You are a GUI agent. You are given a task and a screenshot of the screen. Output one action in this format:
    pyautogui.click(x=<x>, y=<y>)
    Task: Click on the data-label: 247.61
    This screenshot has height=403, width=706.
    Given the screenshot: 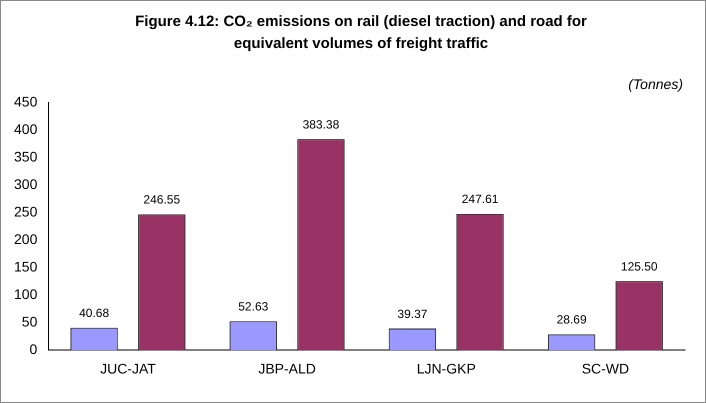 What is the action you would take?
    pyautogui.click(x=480, y=199)
    